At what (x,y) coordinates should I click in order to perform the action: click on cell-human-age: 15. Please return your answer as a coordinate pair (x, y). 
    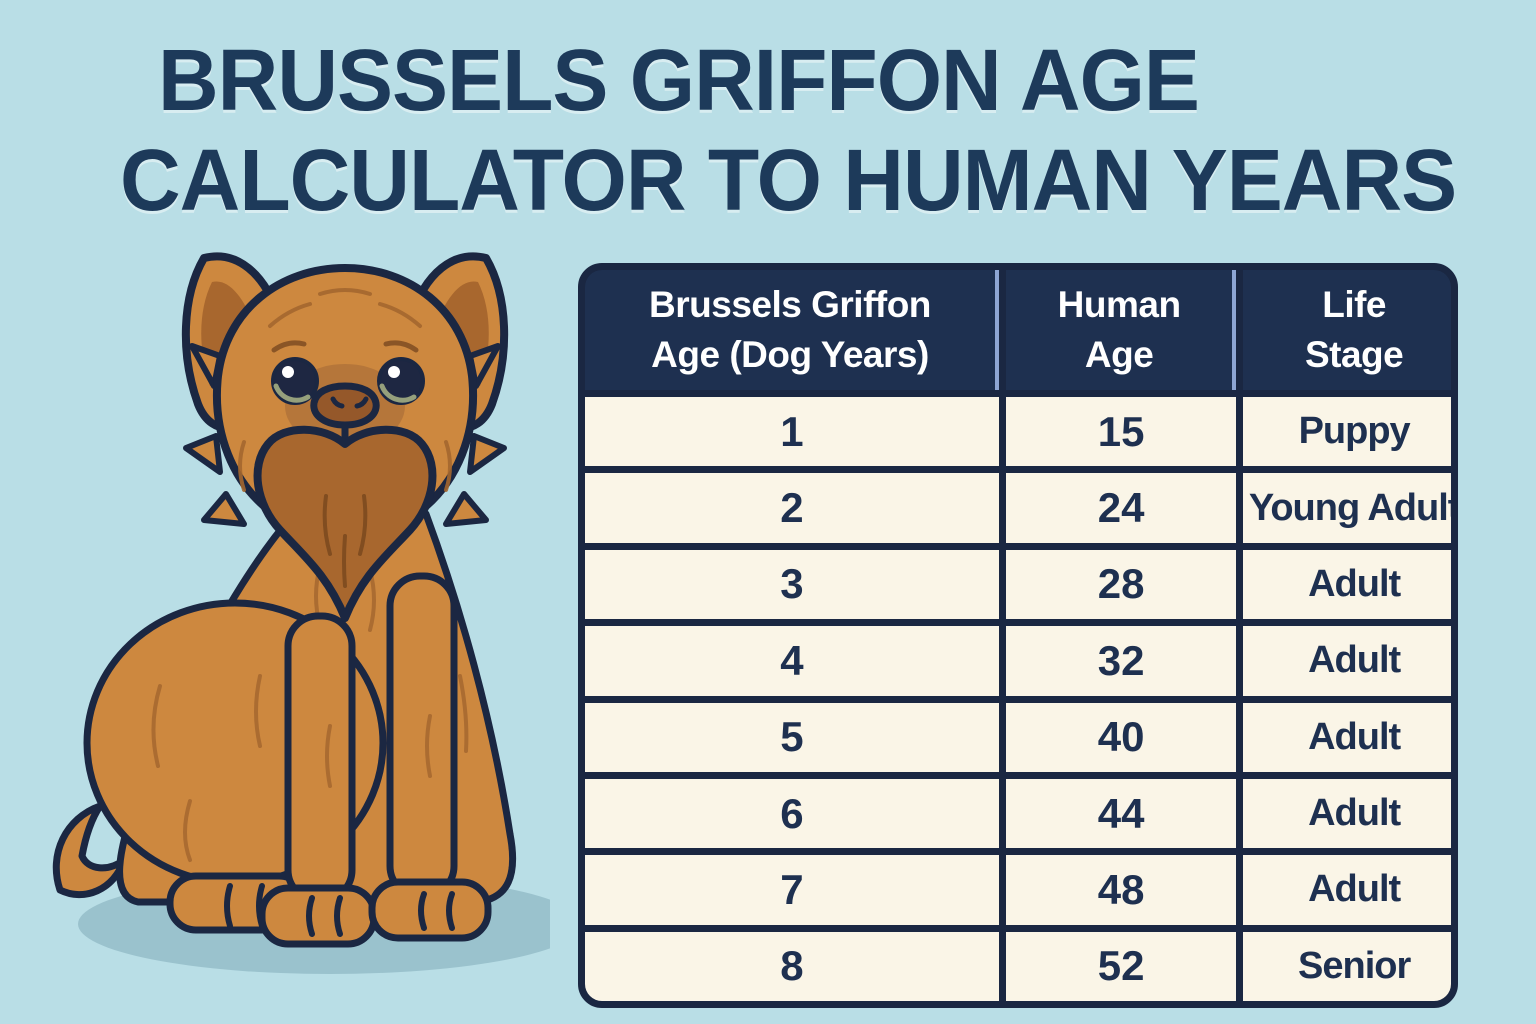
    Looking at the image, I should click on (1121, 432).